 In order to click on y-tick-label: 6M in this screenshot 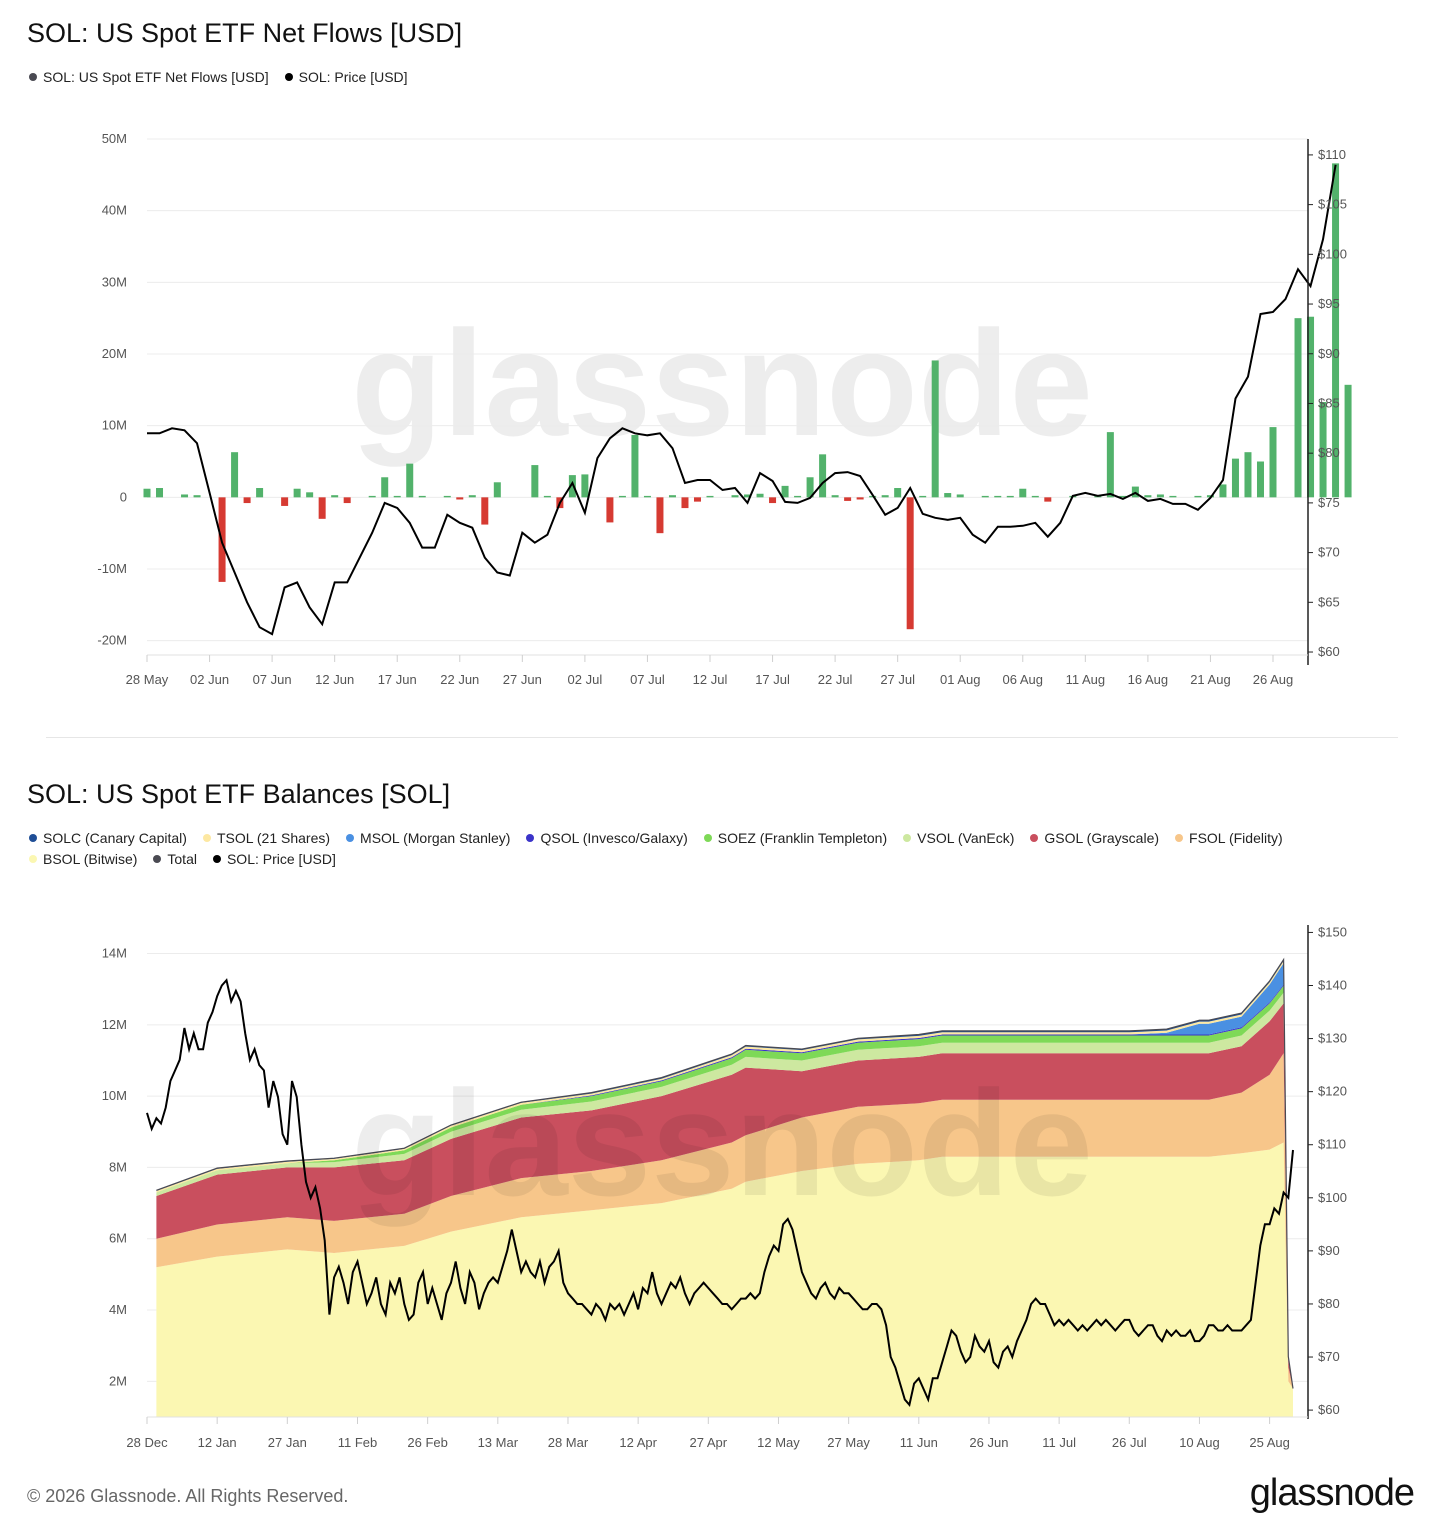, I will do `click(118, 1238)`.